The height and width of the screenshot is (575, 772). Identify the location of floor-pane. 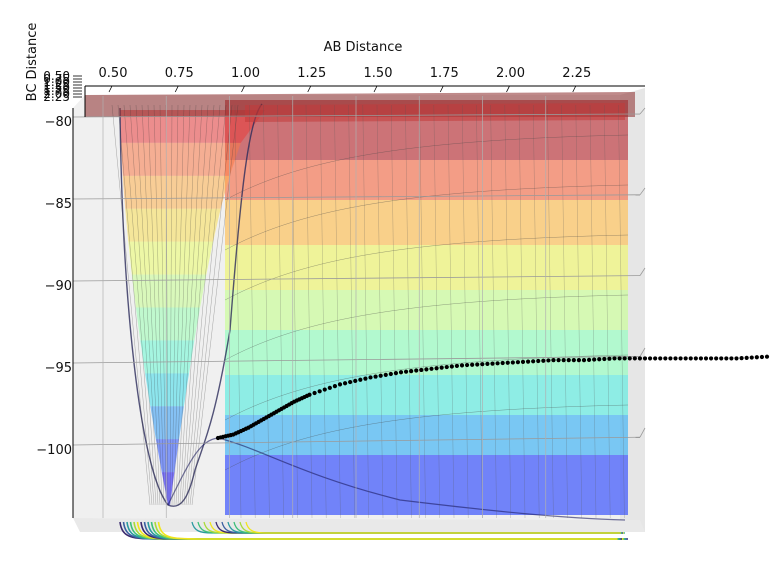
(359, 525).